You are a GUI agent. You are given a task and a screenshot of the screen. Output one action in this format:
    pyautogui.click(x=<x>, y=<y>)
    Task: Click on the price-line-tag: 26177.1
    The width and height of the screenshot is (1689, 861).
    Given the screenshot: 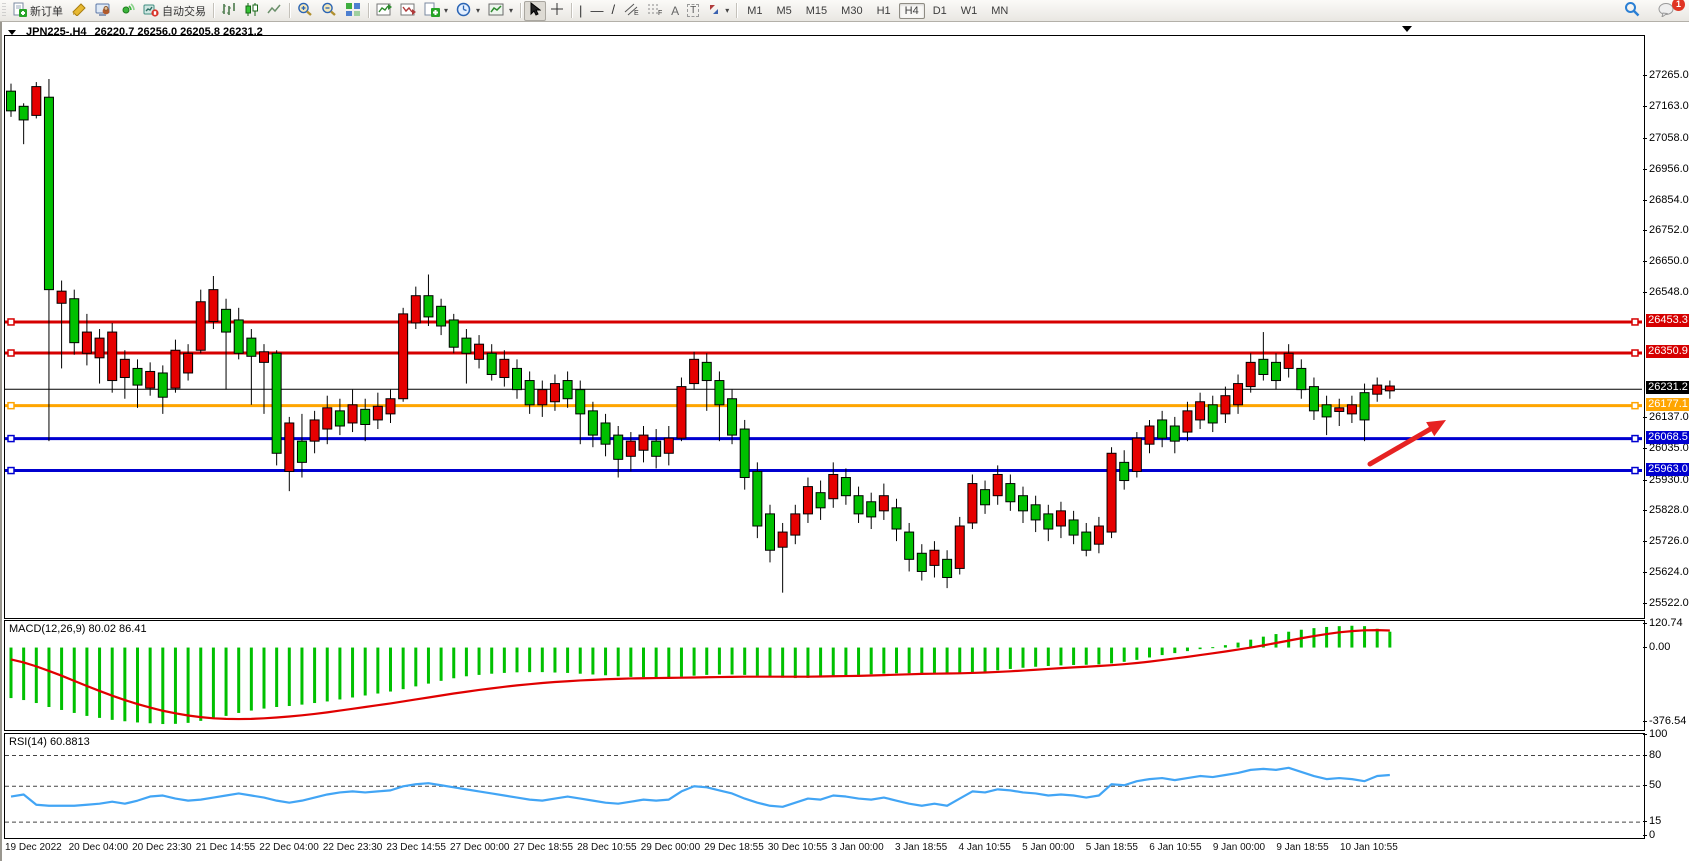 What is the action you would take?
    pyautogui.click(x=1667, y=404)
    